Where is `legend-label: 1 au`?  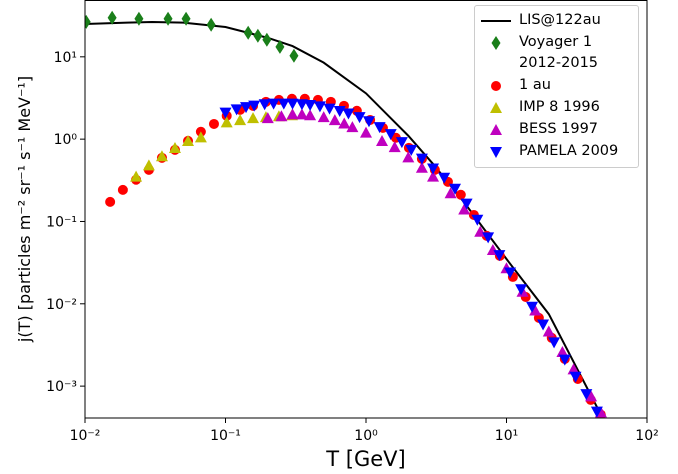 legend-label: 1 au is located at coordinates (535, 85).